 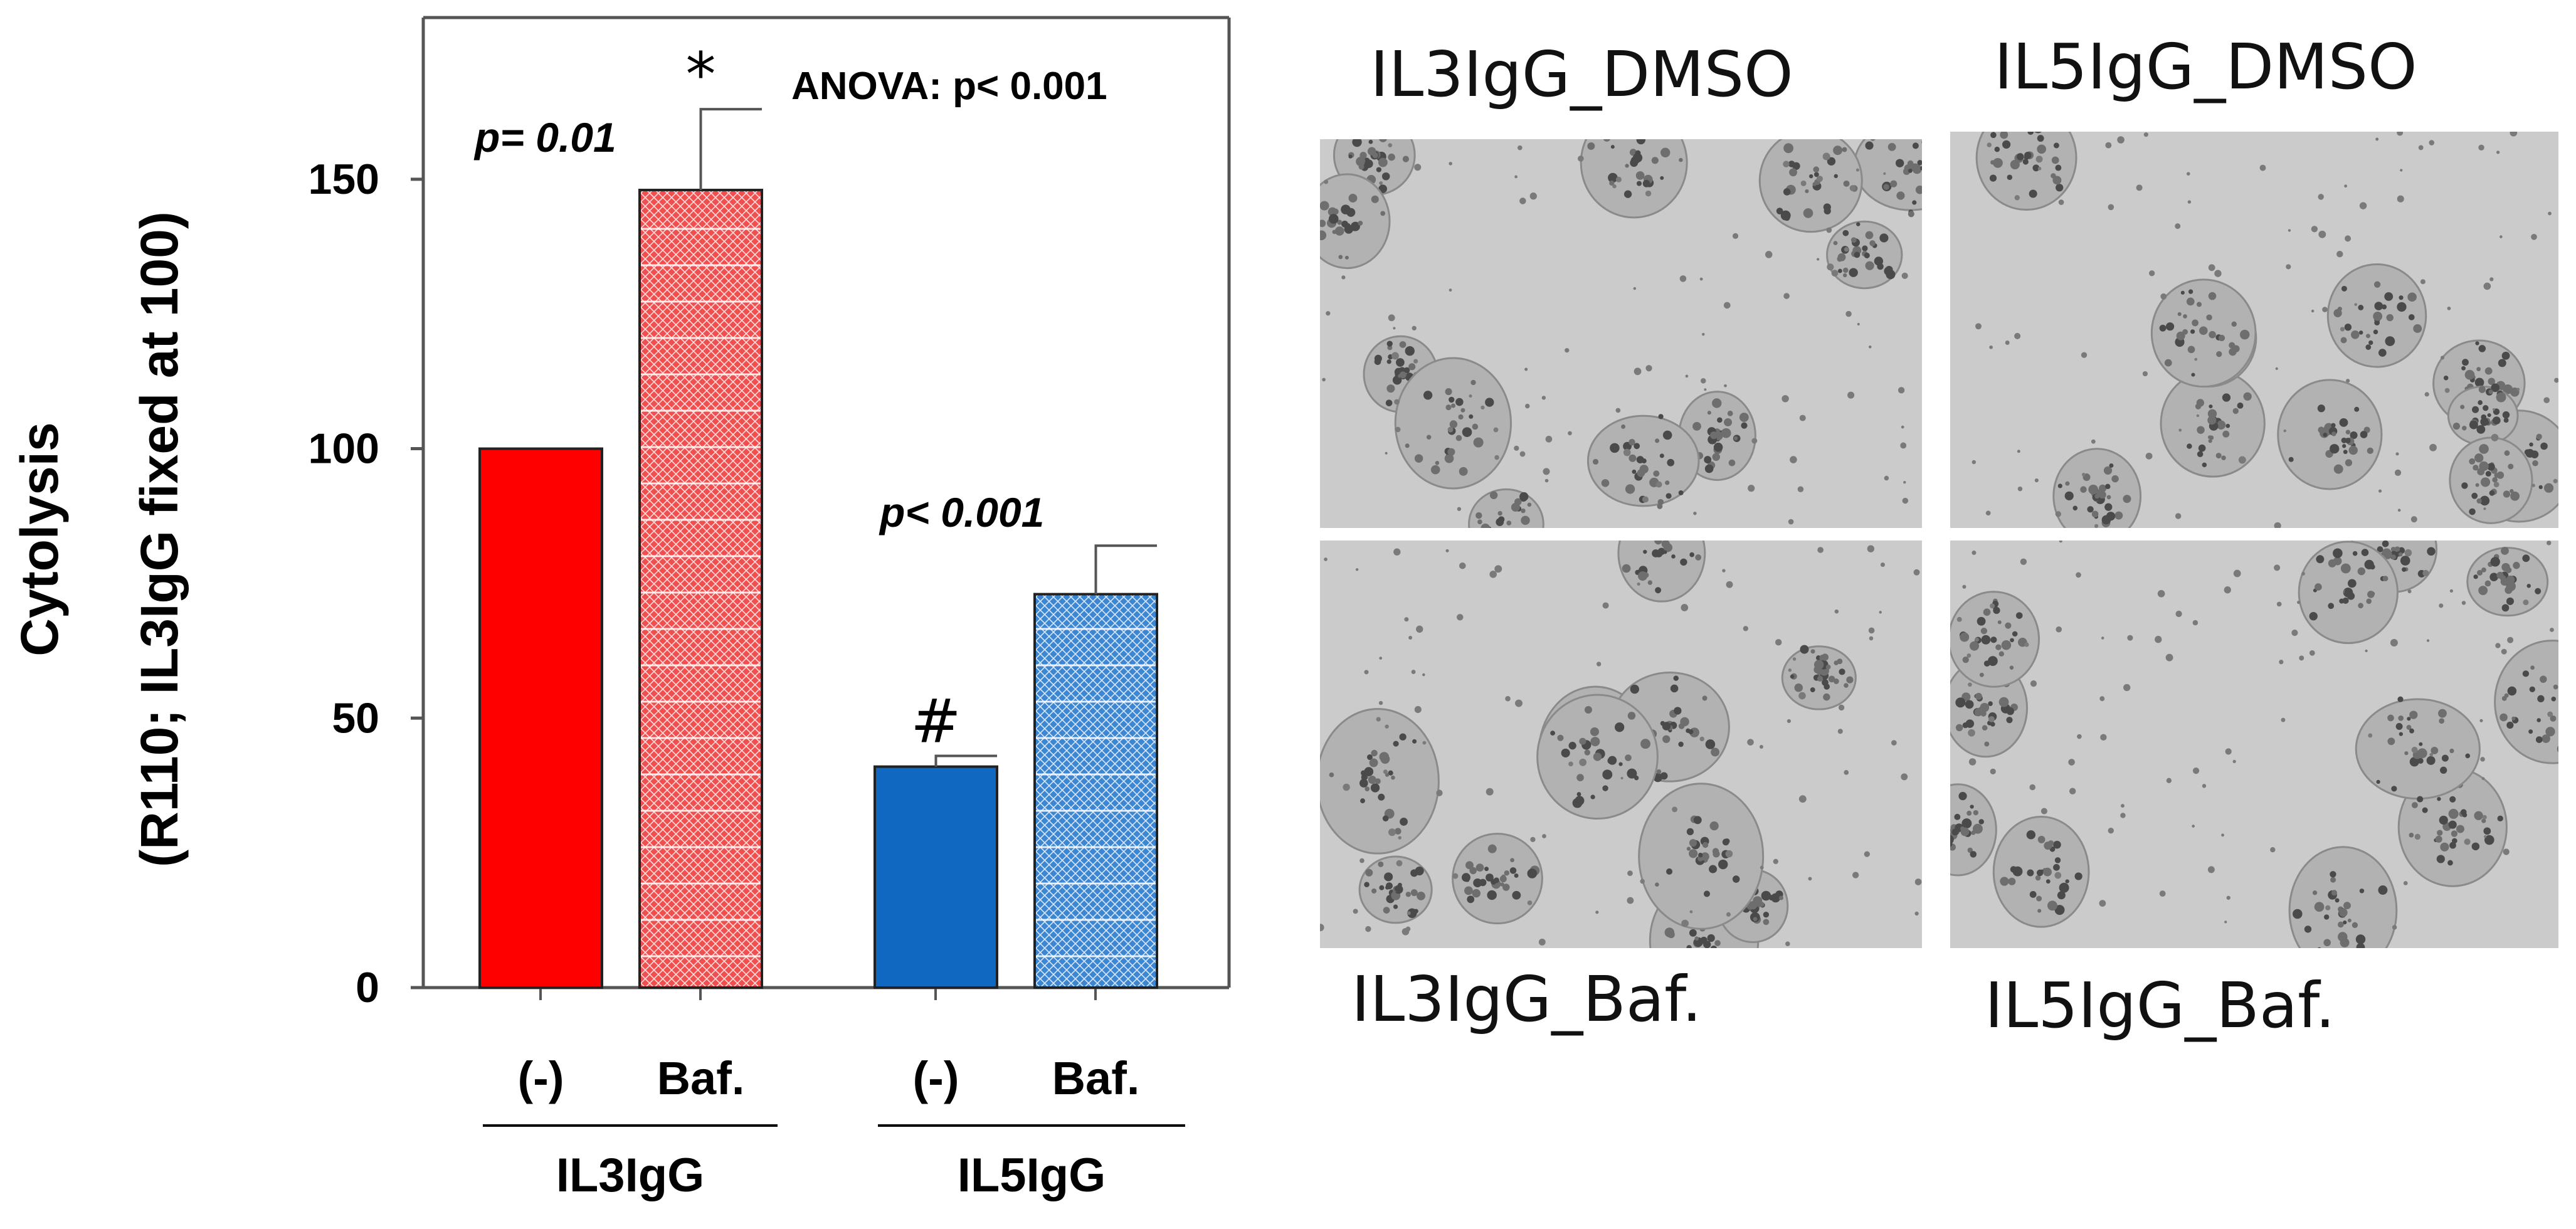 What do you see at coordinates (344, 180) in the screenshot?
I see `y-tick-label: 150` at bounding box center [344, 180].